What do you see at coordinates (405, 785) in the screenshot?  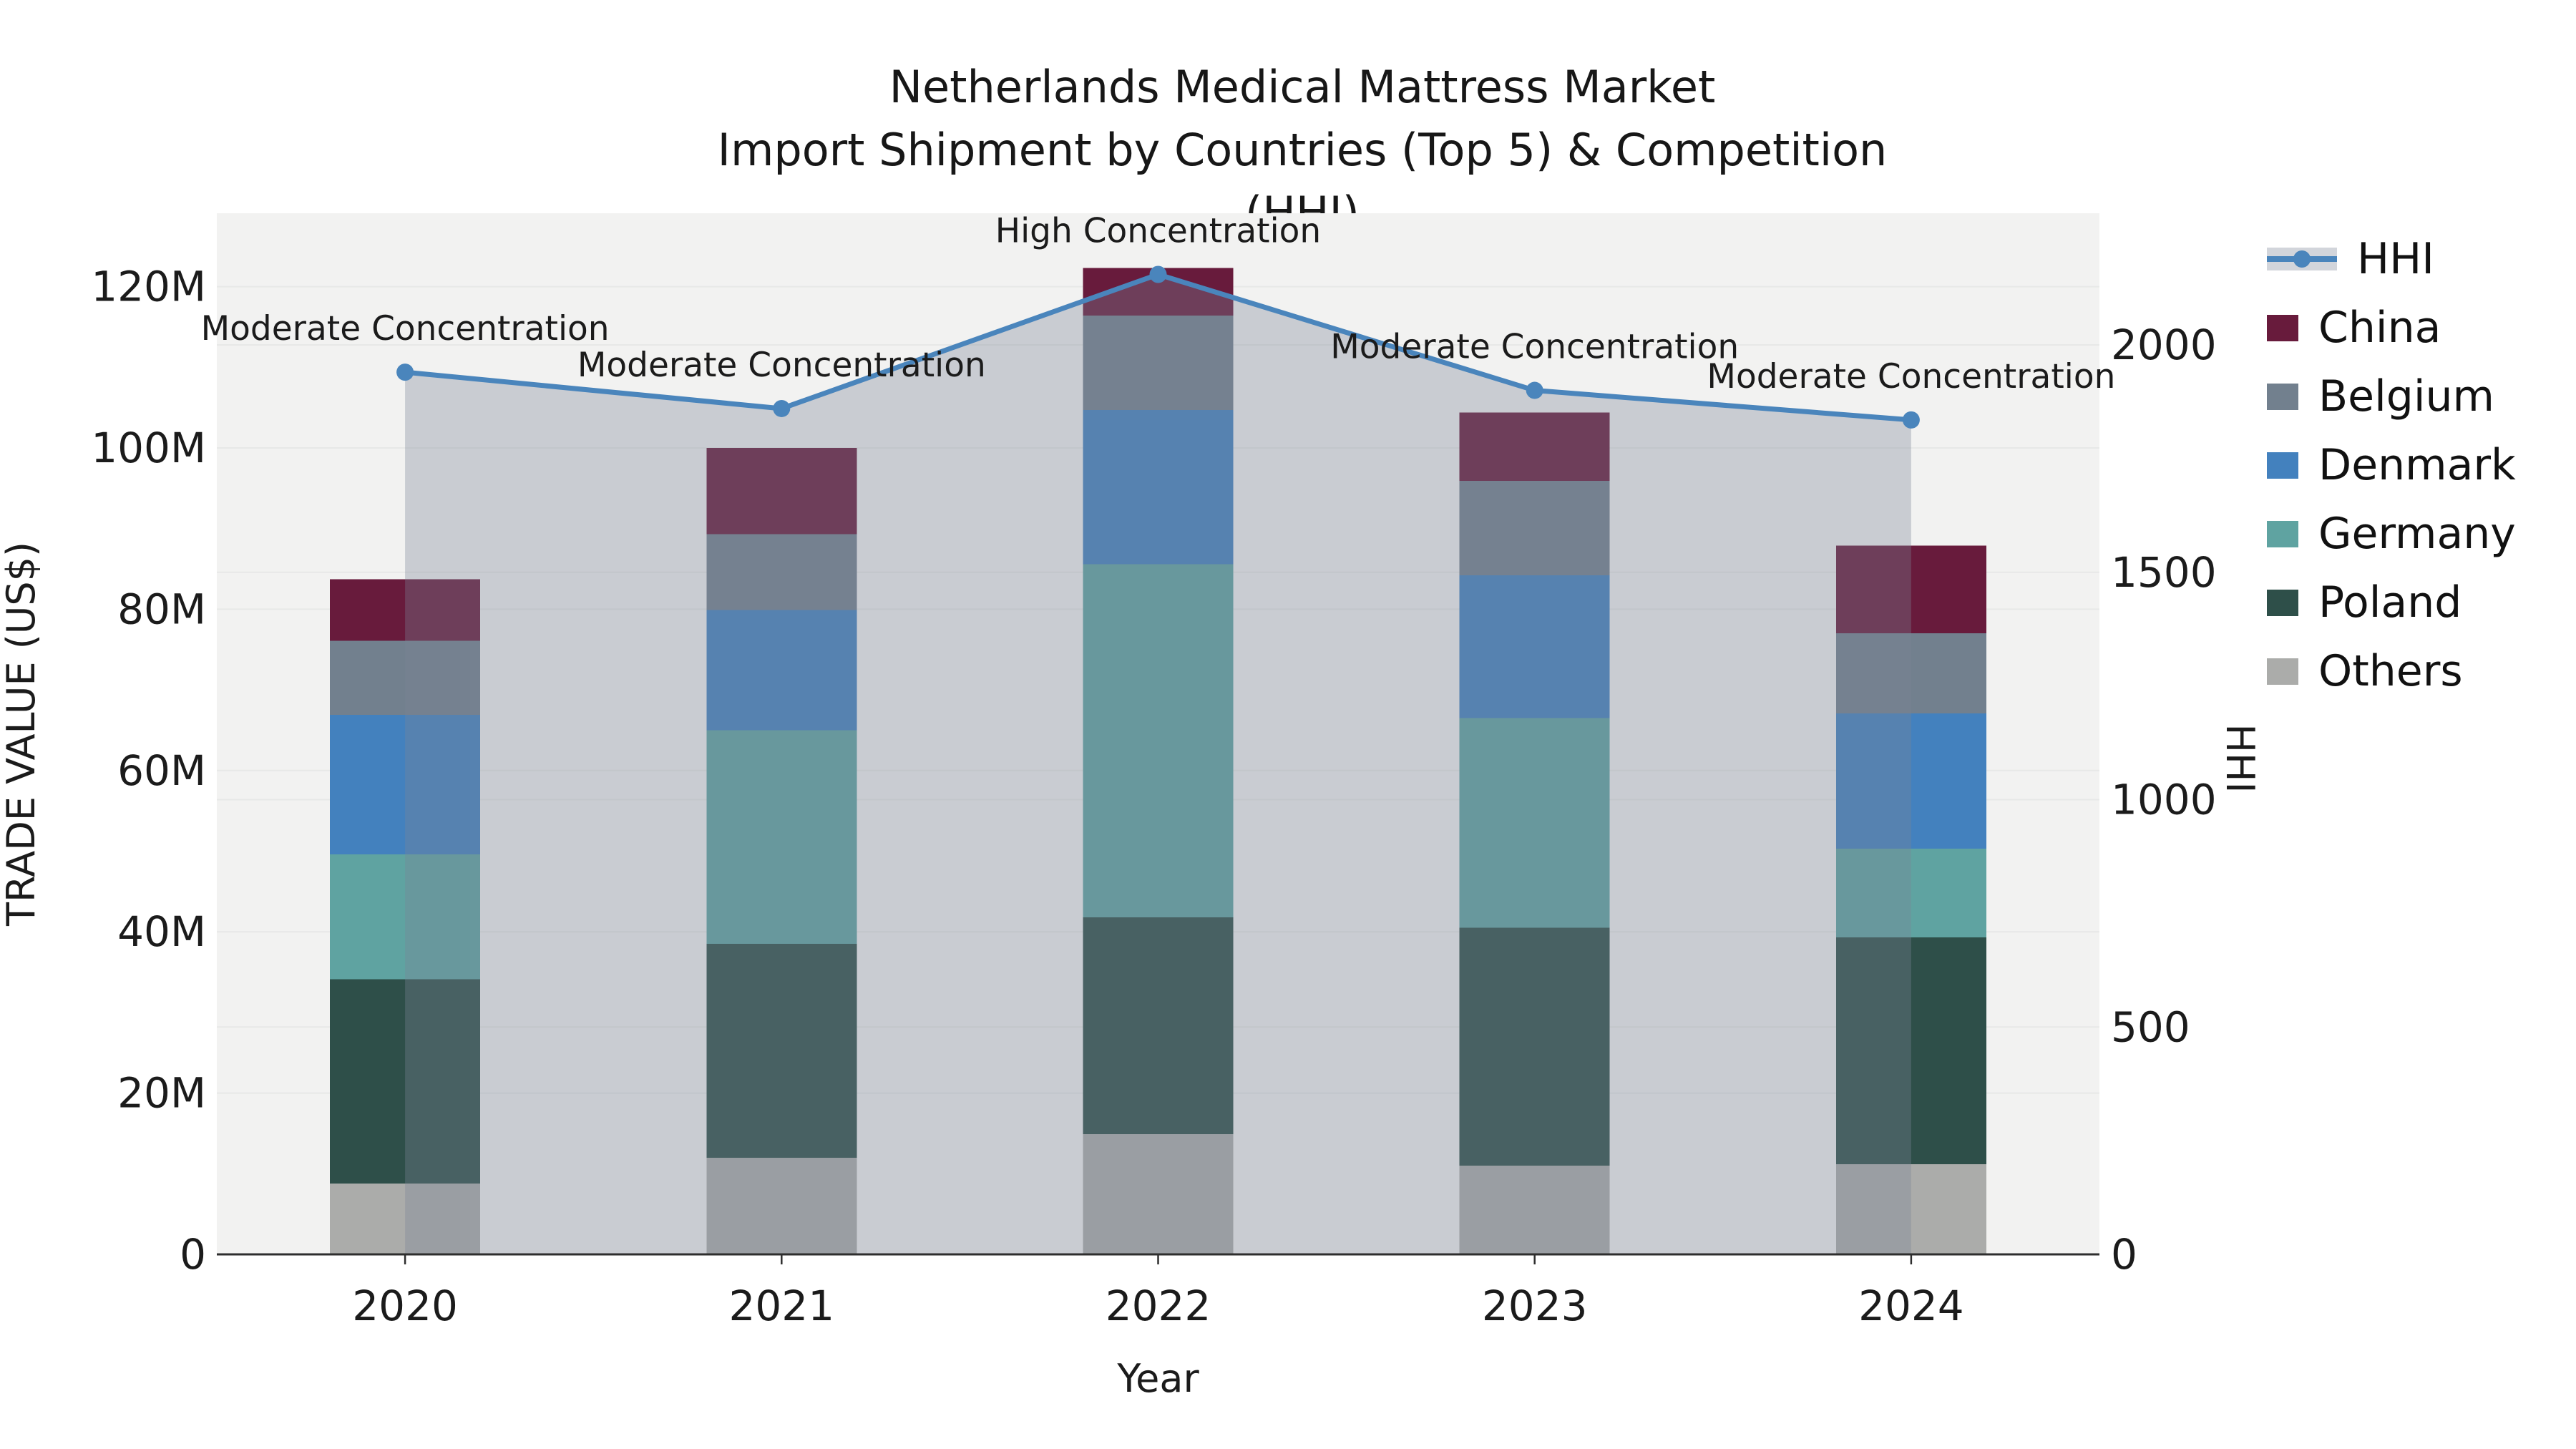 I see `bar-segment-2020-denmark` at bounding box center [405, 785].